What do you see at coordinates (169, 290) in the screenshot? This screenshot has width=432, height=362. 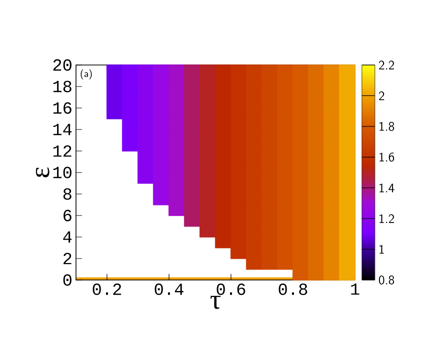 I see `x-tick-label: 0.4` at bounding box center [169, 290].